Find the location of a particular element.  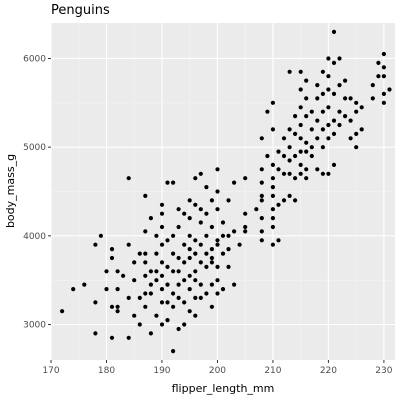

x-axis-title: flipper_length_mm is located at coordinates (223, 388).